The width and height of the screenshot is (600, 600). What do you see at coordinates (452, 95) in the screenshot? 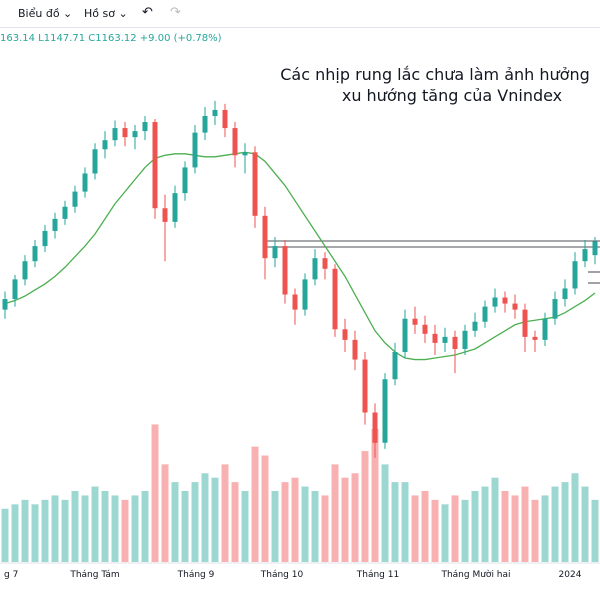
I see `chart-title: xu hướng tăng của Vnindex` at bounding box center [452, 95].